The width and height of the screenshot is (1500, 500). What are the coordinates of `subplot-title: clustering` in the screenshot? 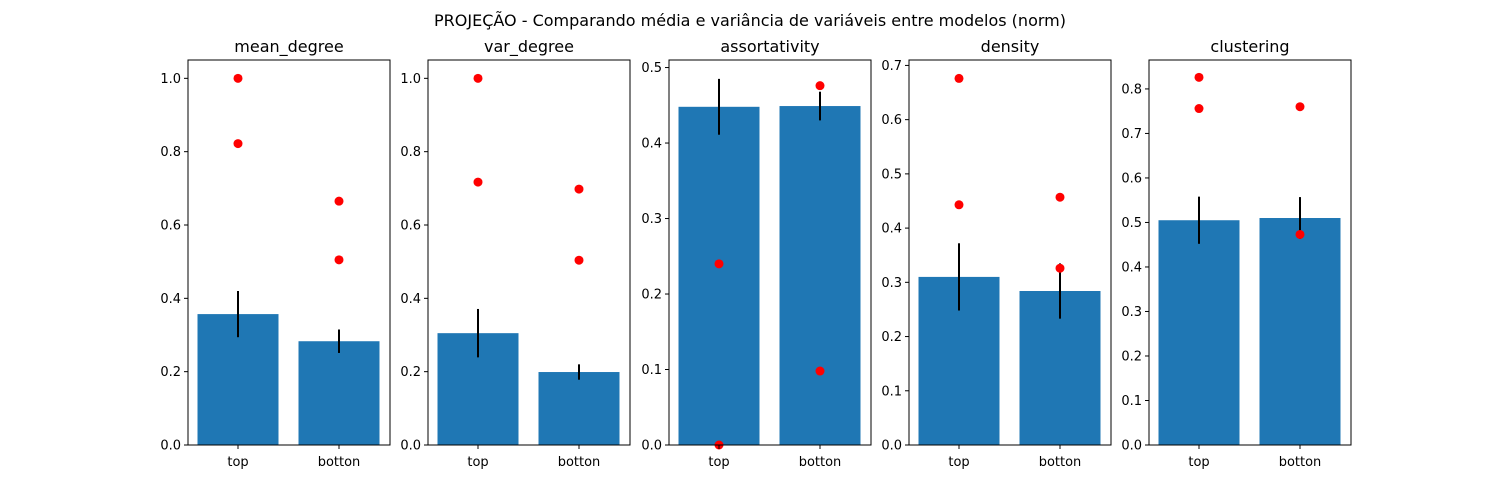 It's located at (1249, 46).